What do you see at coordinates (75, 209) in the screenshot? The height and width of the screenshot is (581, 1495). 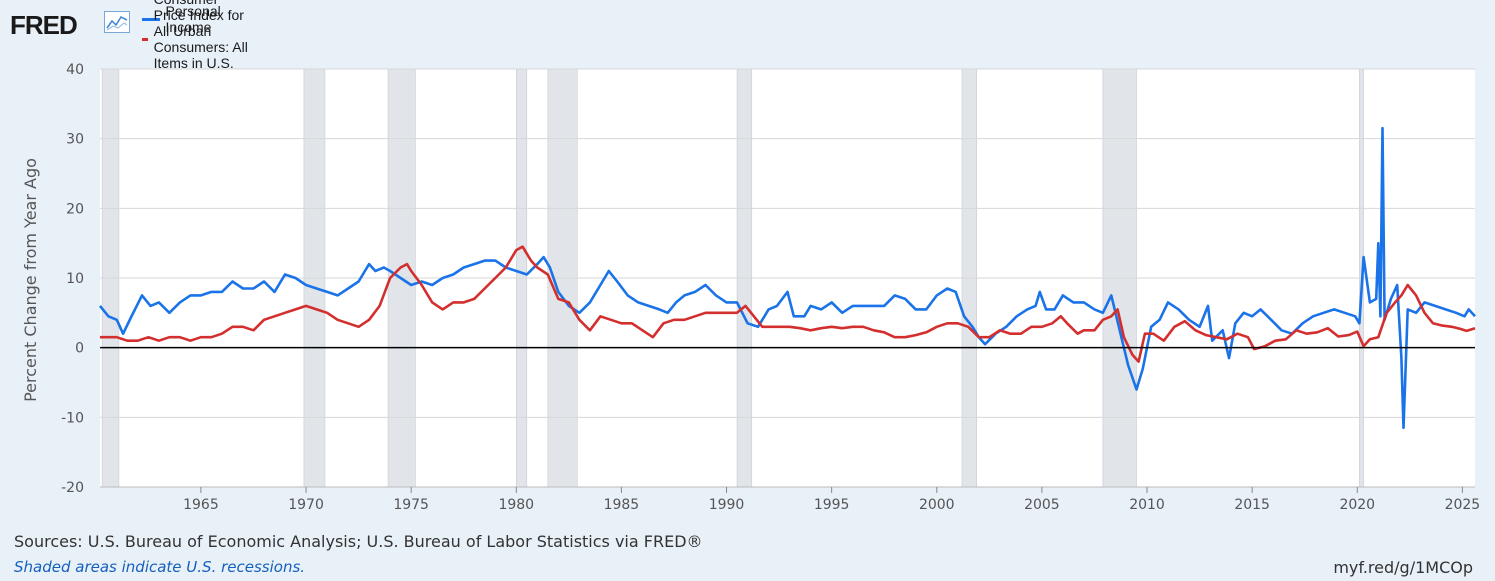 I see `y-tick-label: 20` at bounding box center [75, 209].